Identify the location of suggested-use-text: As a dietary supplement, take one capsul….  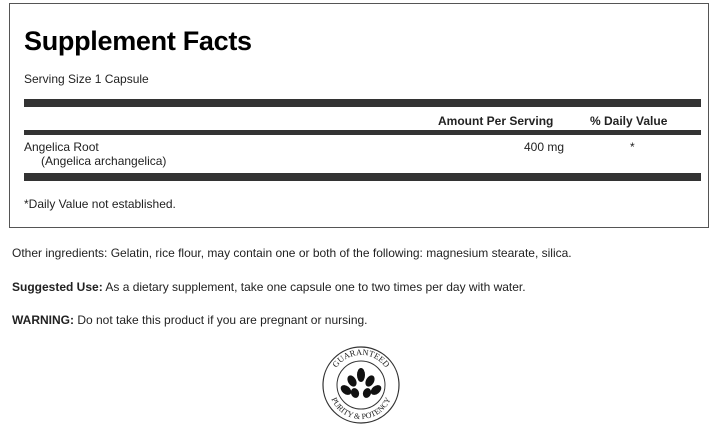
(314, 287).